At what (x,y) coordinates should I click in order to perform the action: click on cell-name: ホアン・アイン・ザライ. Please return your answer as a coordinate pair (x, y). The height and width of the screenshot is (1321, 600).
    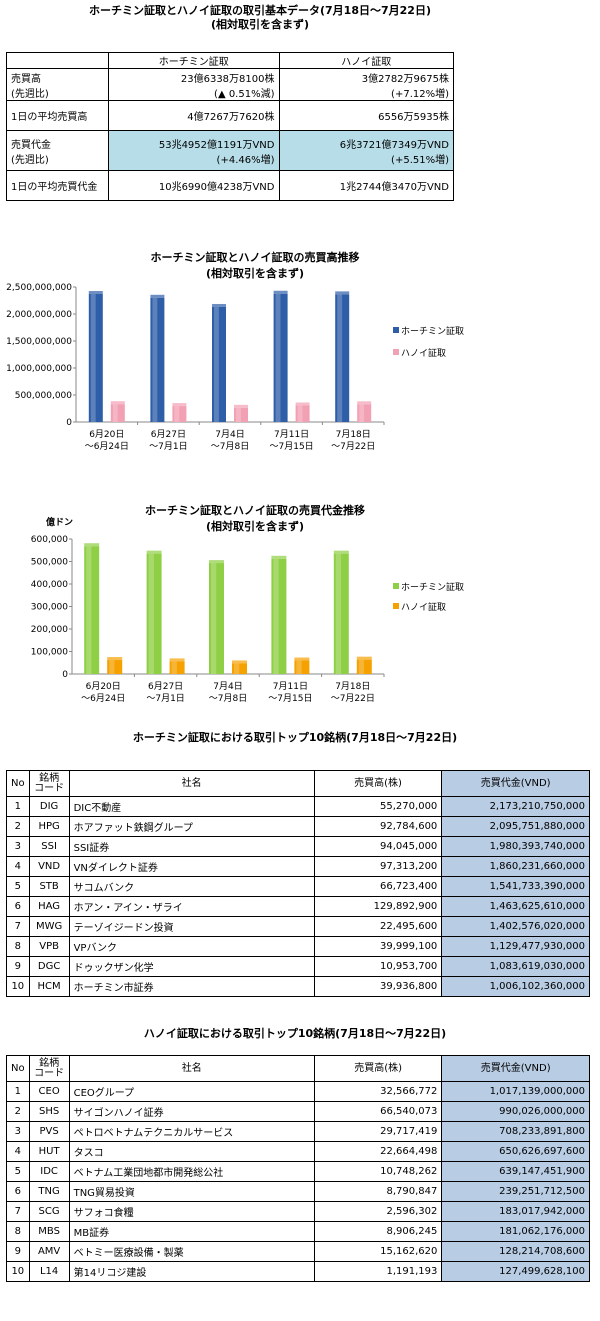
    Looking at the image, I should click on (191, 906).